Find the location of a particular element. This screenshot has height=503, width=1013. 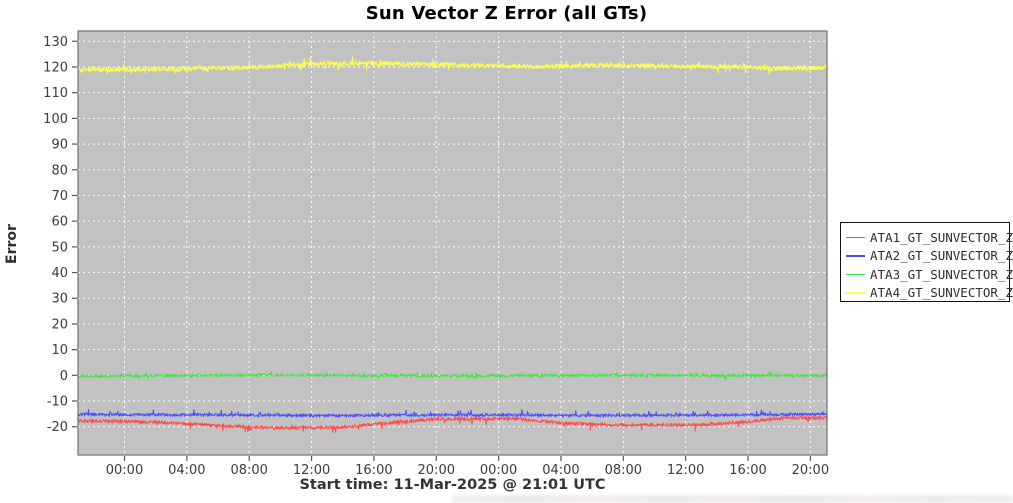

legend-item-label: ATA1_GT_SUNVECTOR_Z is located at coordinates (941, 237).